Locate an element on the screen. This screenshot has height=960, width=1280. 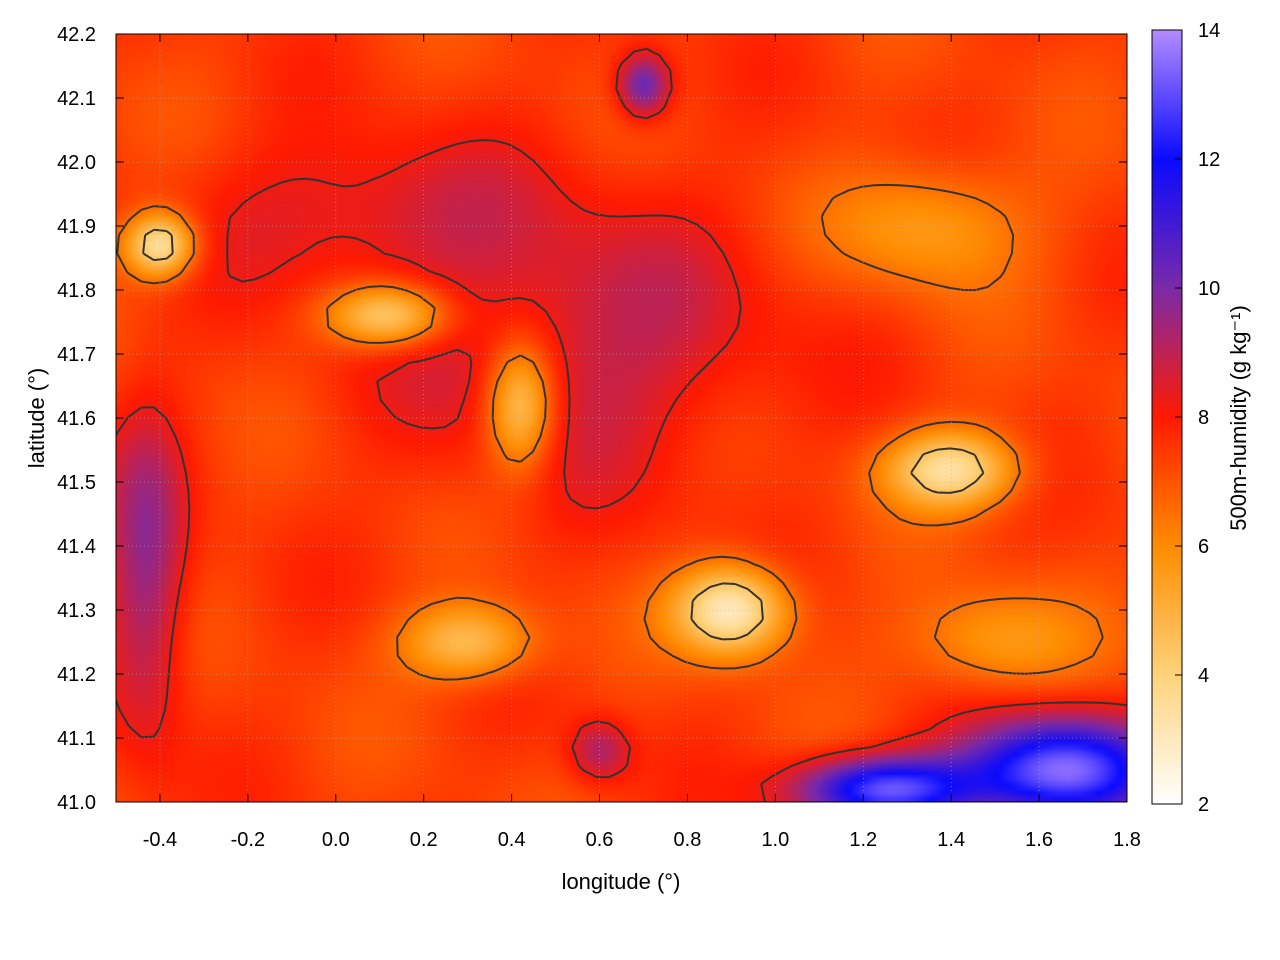
y-tick-label: 42.2 is located at coordinates (76, 35).